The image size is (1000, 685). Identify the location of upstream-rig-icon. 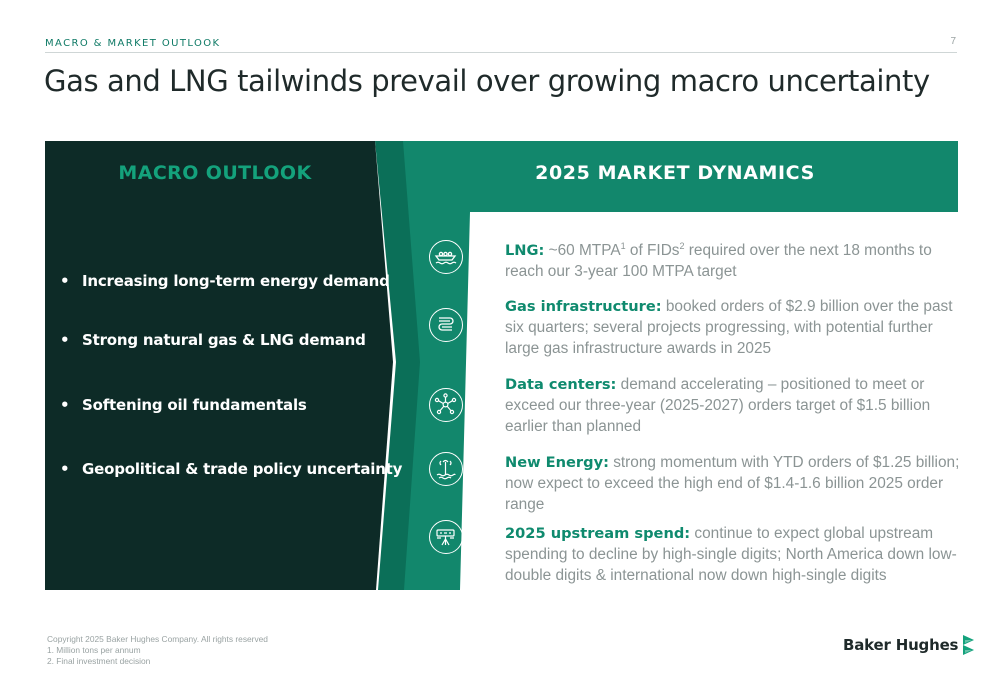
(446, 537).